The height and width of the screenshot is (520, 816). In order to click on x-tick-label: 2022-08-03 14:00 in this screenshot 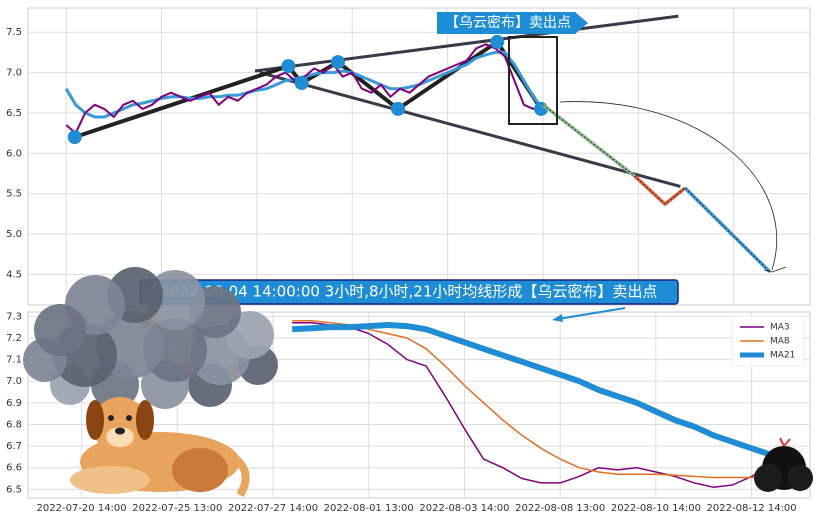, I will do `click(464, 508)`.